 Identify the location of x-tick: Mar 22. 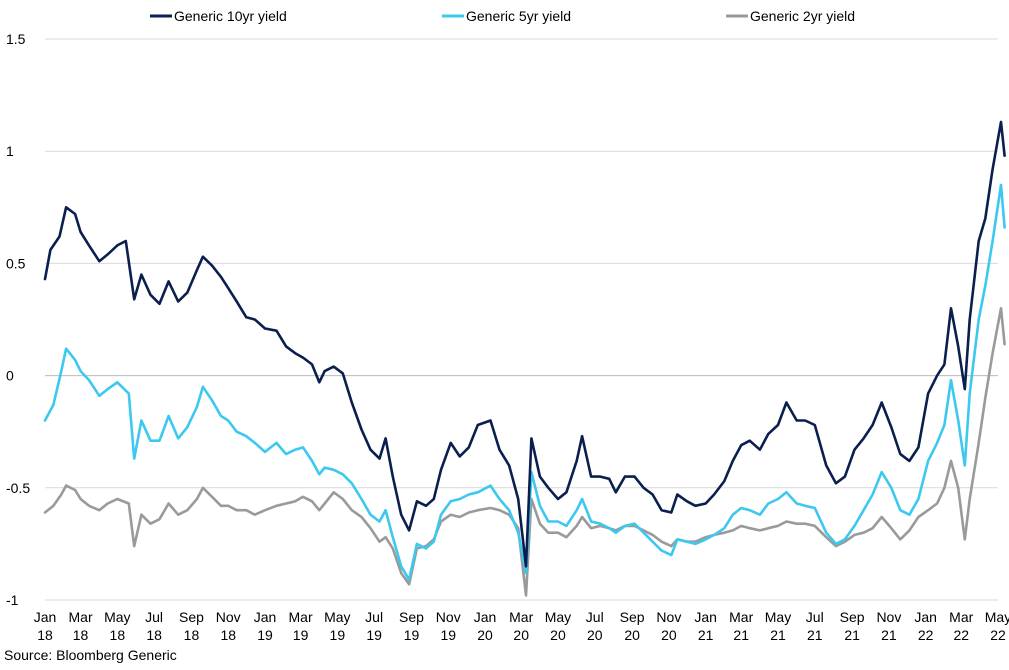
(961, 626).